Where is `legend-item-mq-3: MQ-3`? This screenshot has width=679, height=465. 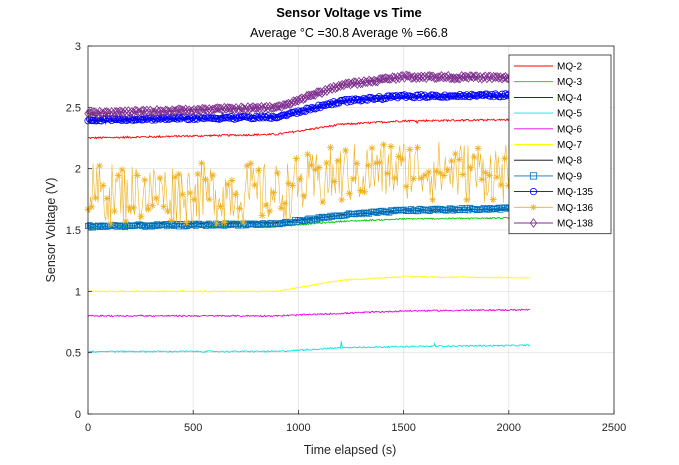
legend-item-mq-3: MQ-3 is located at coordinates (548, 82).